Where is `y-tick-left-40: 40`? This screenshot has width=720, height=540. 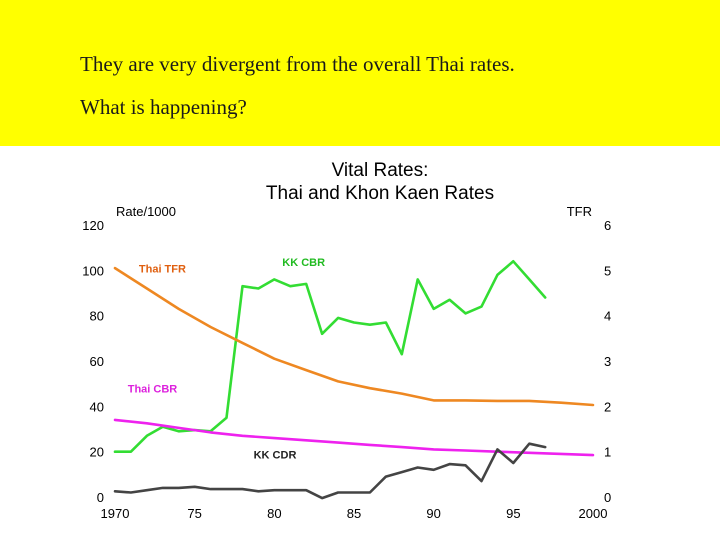
y-tick-left-40: 40 is located at coordinates (97, 406).